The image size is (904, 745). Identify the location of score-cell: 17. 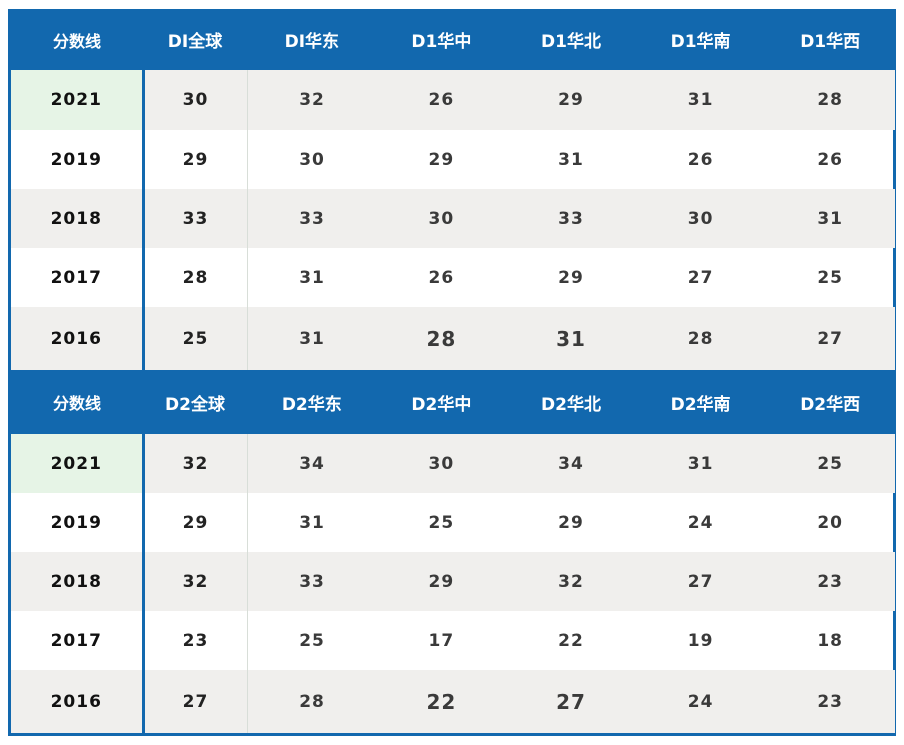
(441, 640).